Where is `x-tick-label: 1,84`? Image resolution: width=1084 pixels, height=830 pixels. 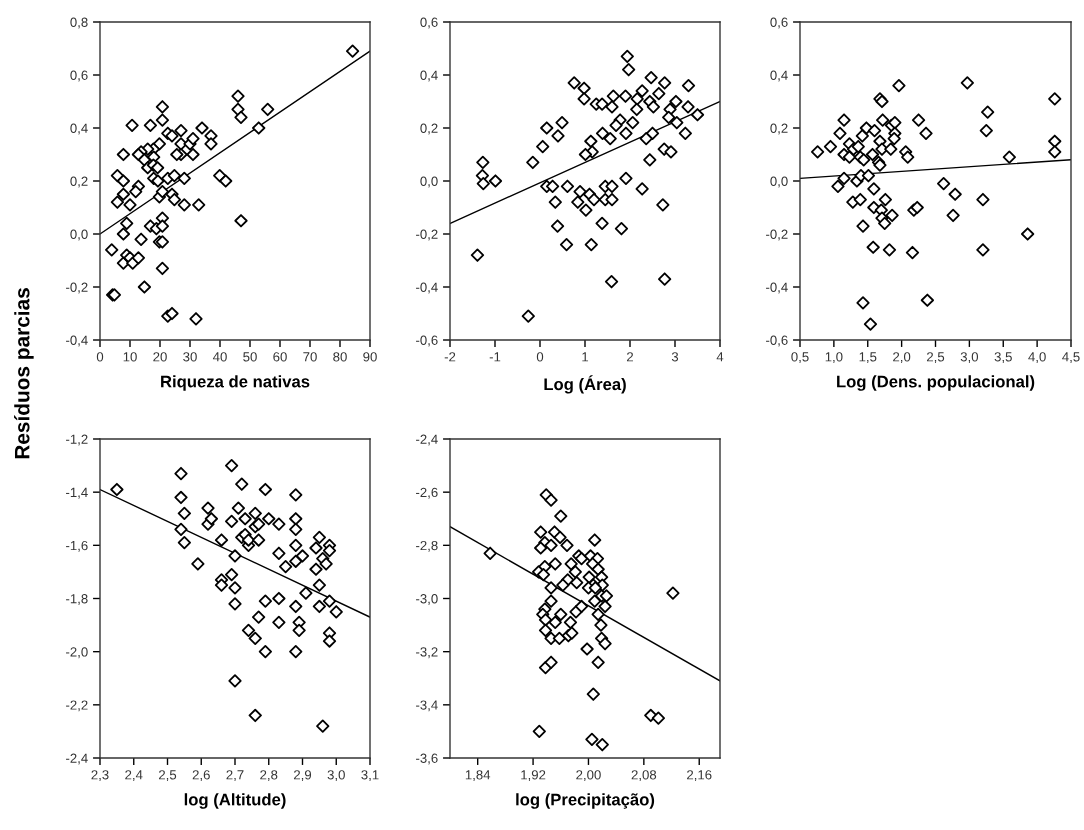 x-tick-label: 1,84 is located at coordinates (478, 776).